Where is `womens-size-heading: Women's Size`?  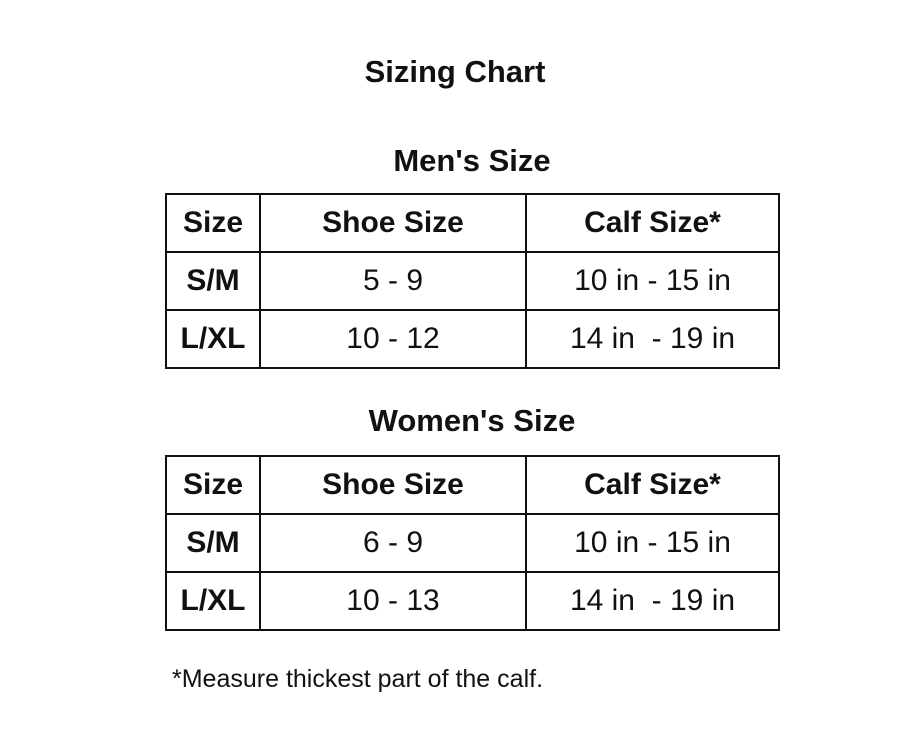 womens-size-heading: Women's Size is located at coordinates (472, 420).